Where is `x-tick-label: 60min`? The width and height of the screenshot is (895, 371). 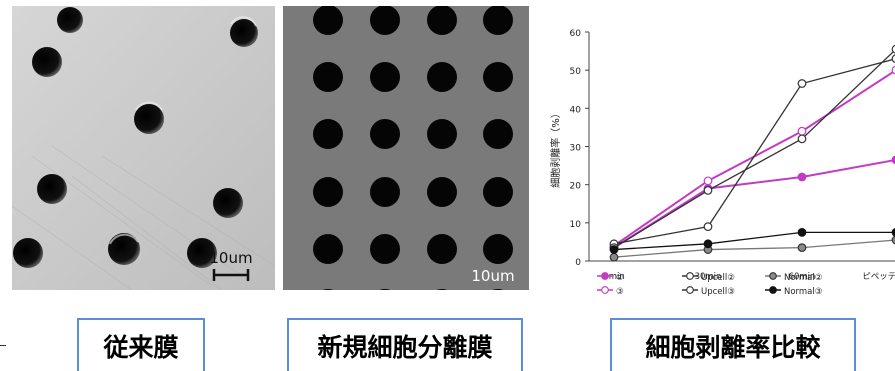 x-tick-label: 60min is located at coordinates (802, 277).